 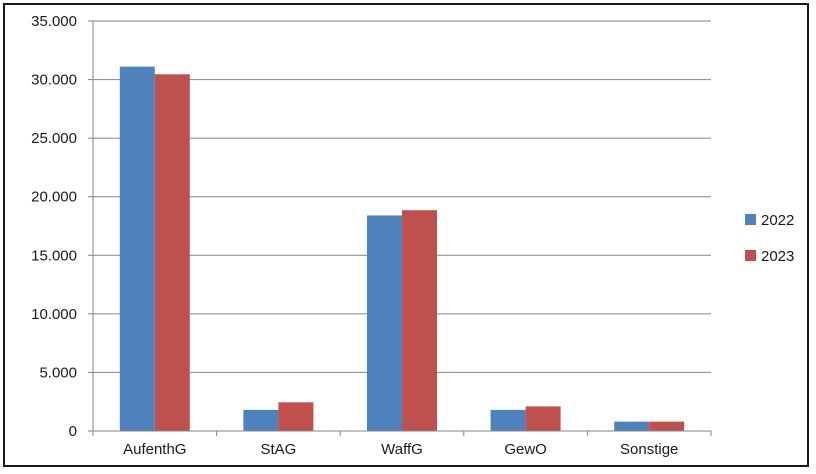 I want to click on legend: 2022 2023, so click(x=769, y=238).